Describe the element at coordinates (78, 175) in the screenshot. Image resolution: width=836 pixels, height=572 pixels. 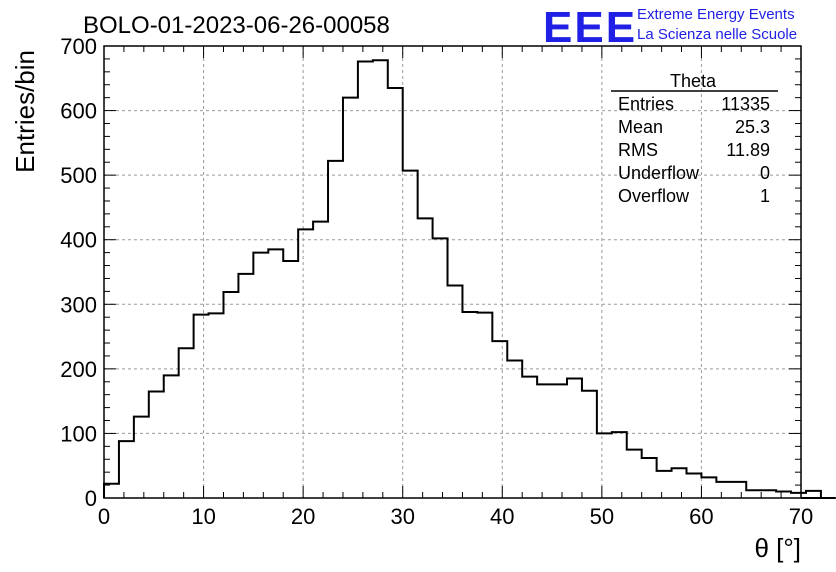
I see `y-tick-label: 500` at that location.